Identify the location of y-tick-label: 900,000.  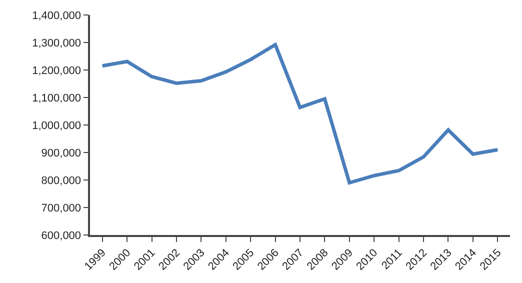
(61, 153).